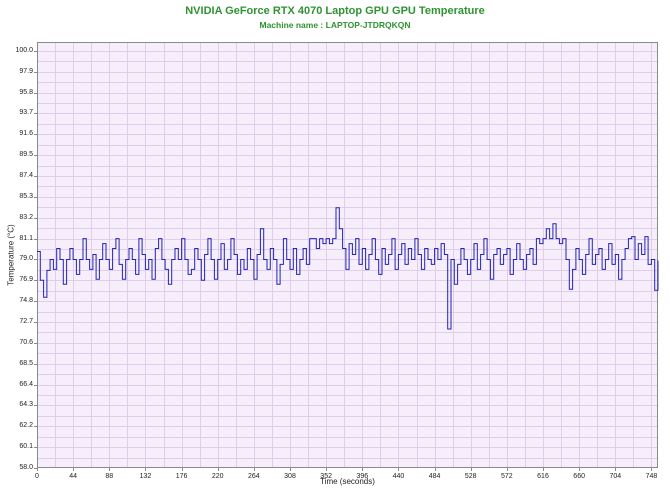 The image size is (670, 503). What do you see at coordinates (335, 25) in the screenshot?
I see `chart-subtitle: Machine name : LAPTOP-JTDRQKQN` at bounding box center [335, 25].